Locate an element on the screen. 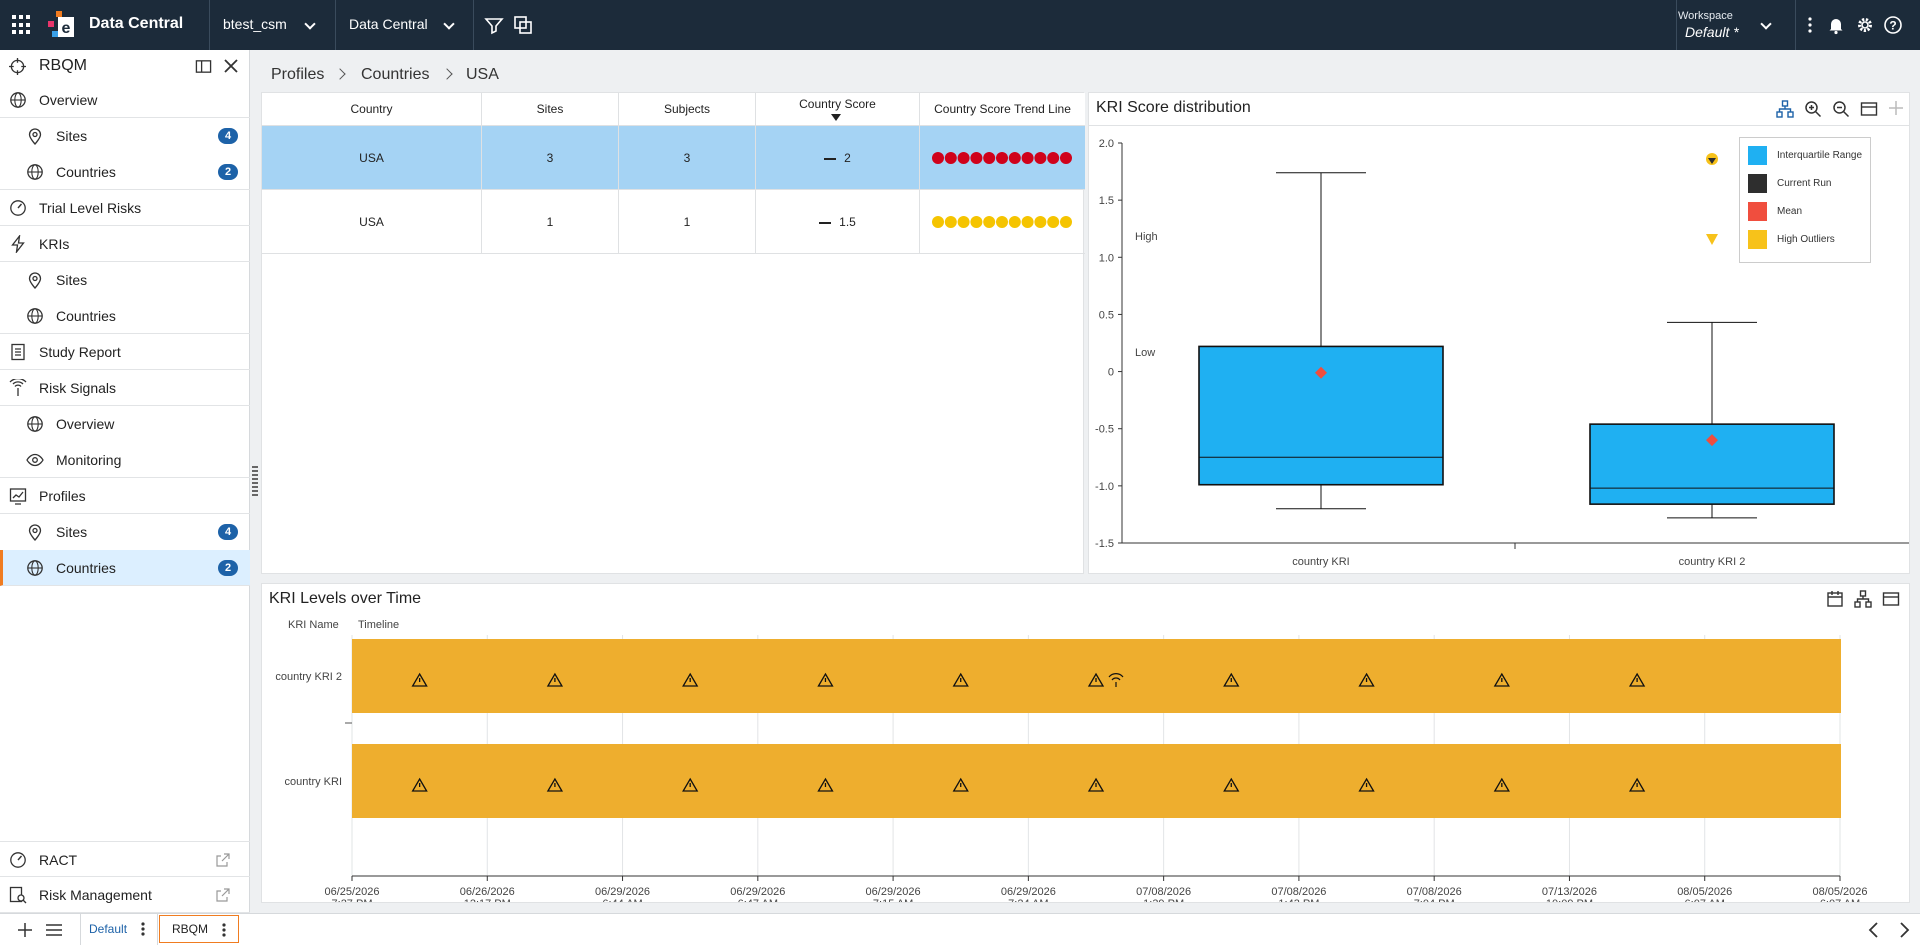 The width and height of the screenshot is (1920, 945). help-icon: ? is located at coordinates (1893, 25).